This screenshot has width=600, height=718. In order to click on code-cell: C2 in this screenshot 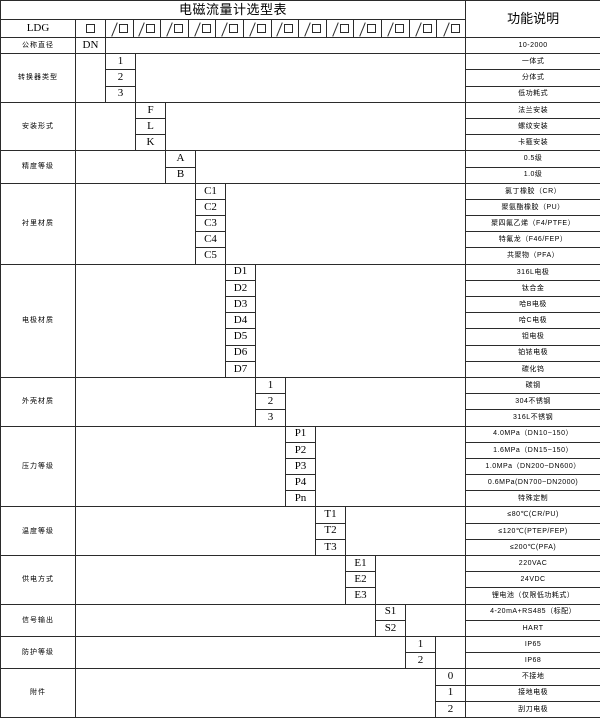, I will do `click(211, 207)`.